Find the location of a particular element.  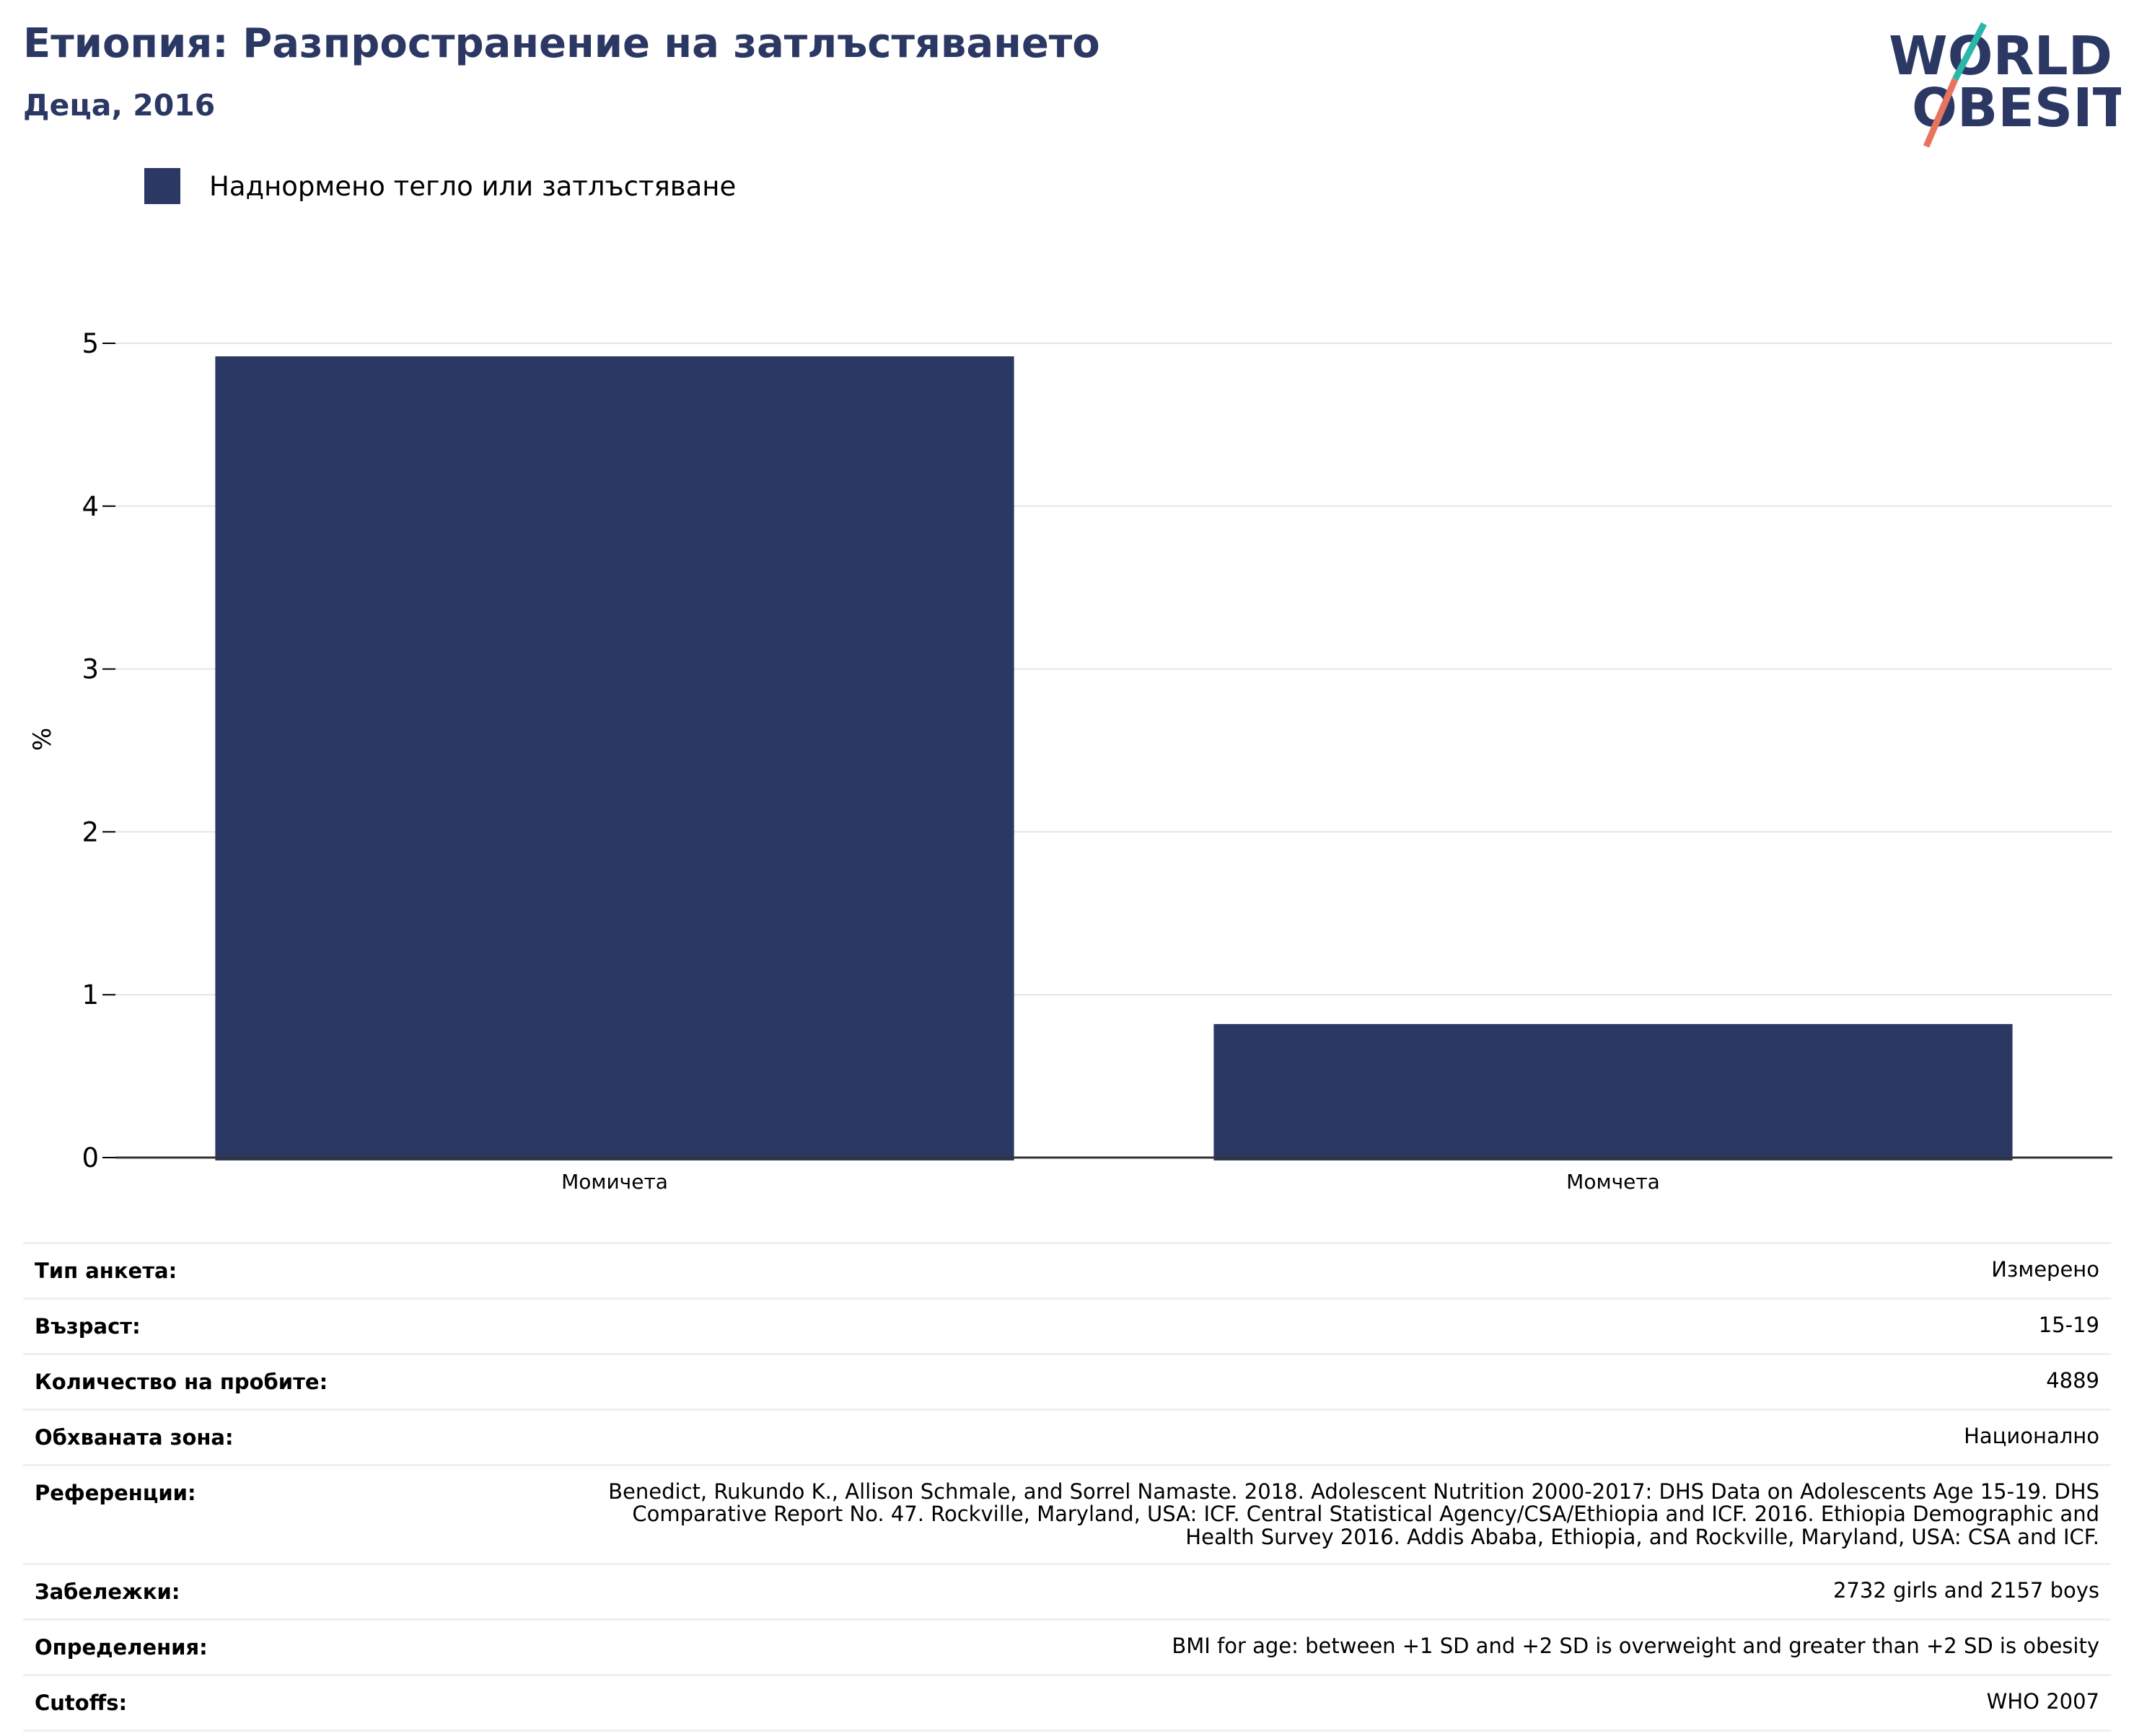

metadata-value: 2732 girls and 2157 boys is located at coordinates (1331, 1591).